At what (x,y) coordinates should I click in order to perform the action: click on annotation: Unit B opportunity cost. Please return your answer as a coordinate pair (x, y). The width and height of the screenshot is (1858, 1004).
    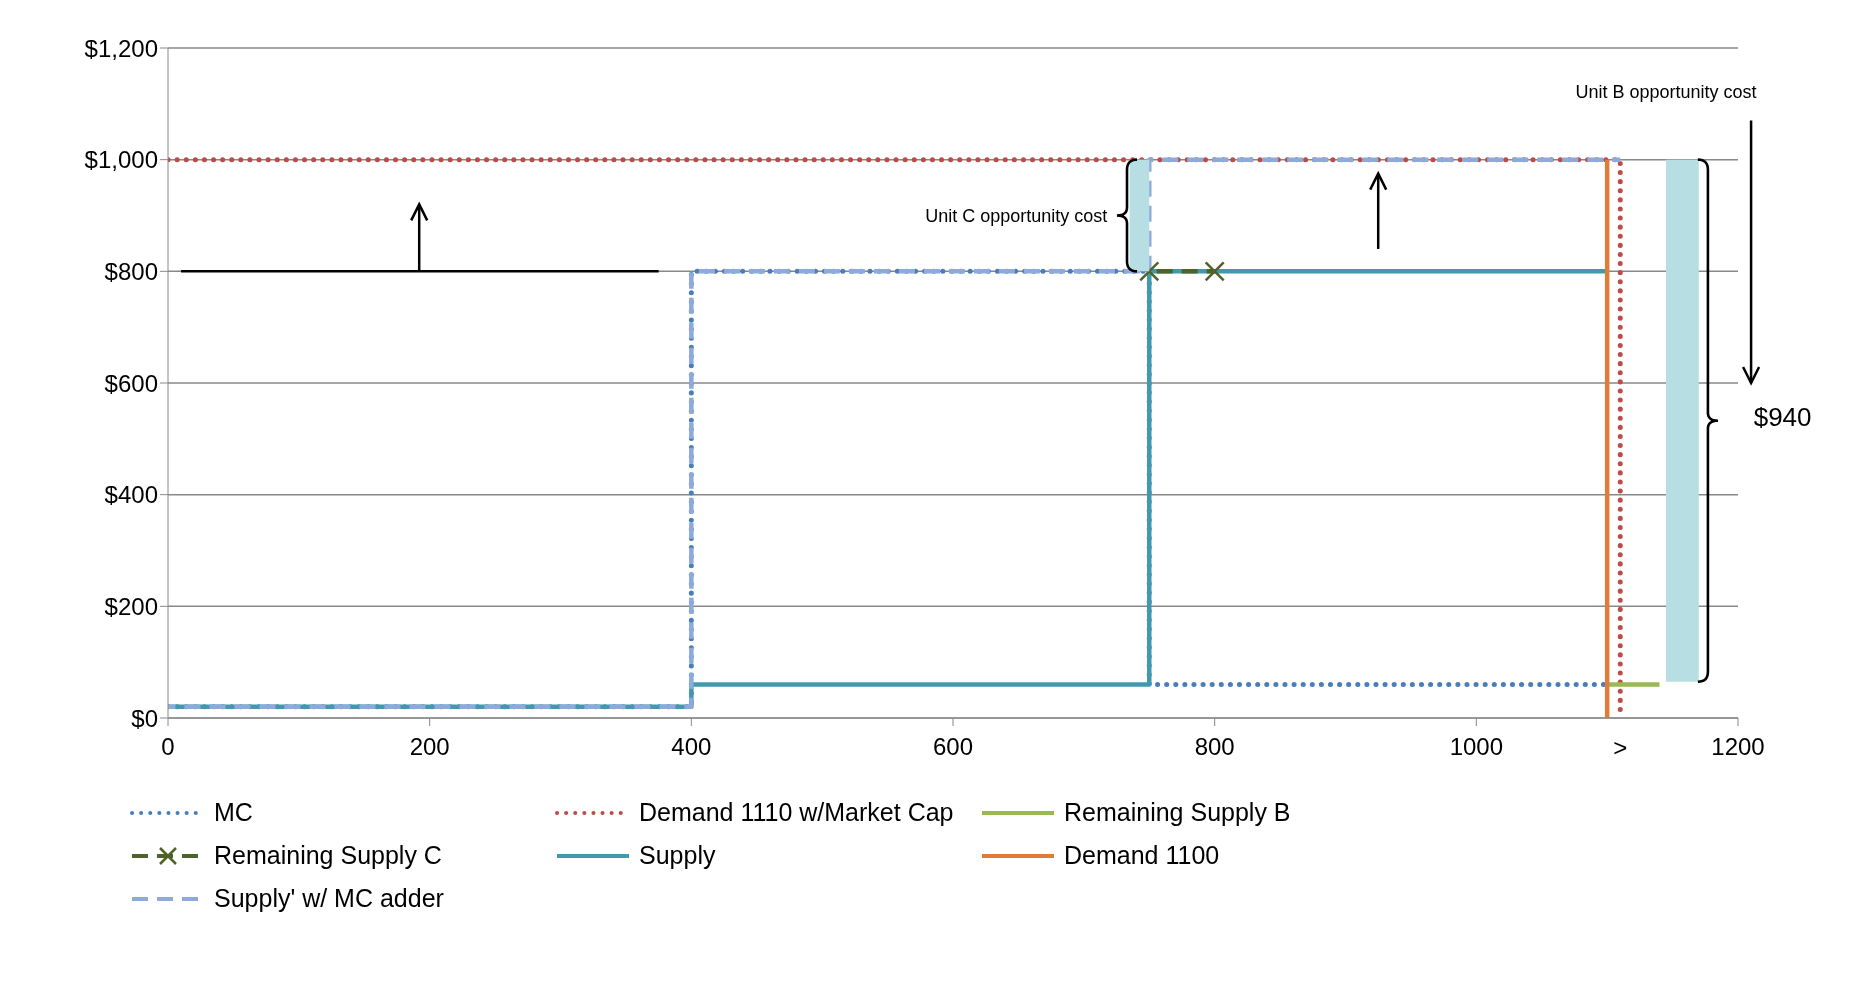
    Looking at the image, I should click on (1666, 92).